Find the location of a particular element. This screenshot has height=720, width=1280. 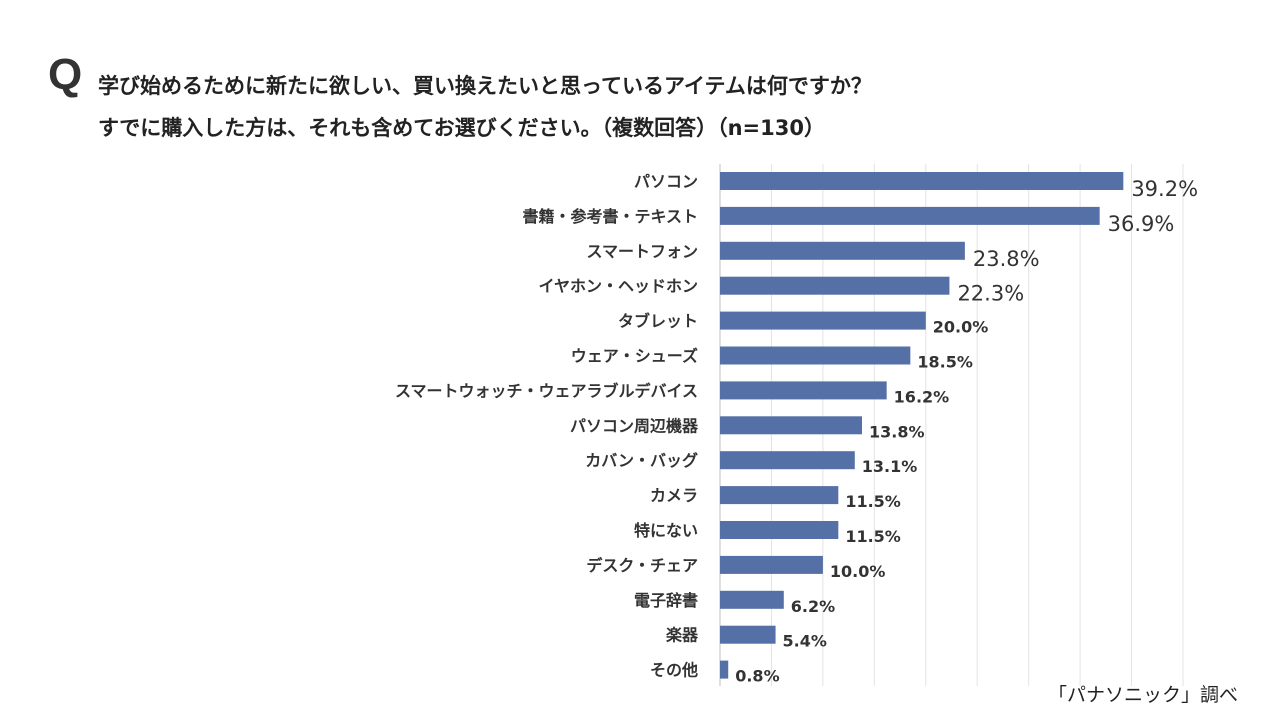

category-label: 書籍・参考書・テキスト is located at coordinates (610, 216).